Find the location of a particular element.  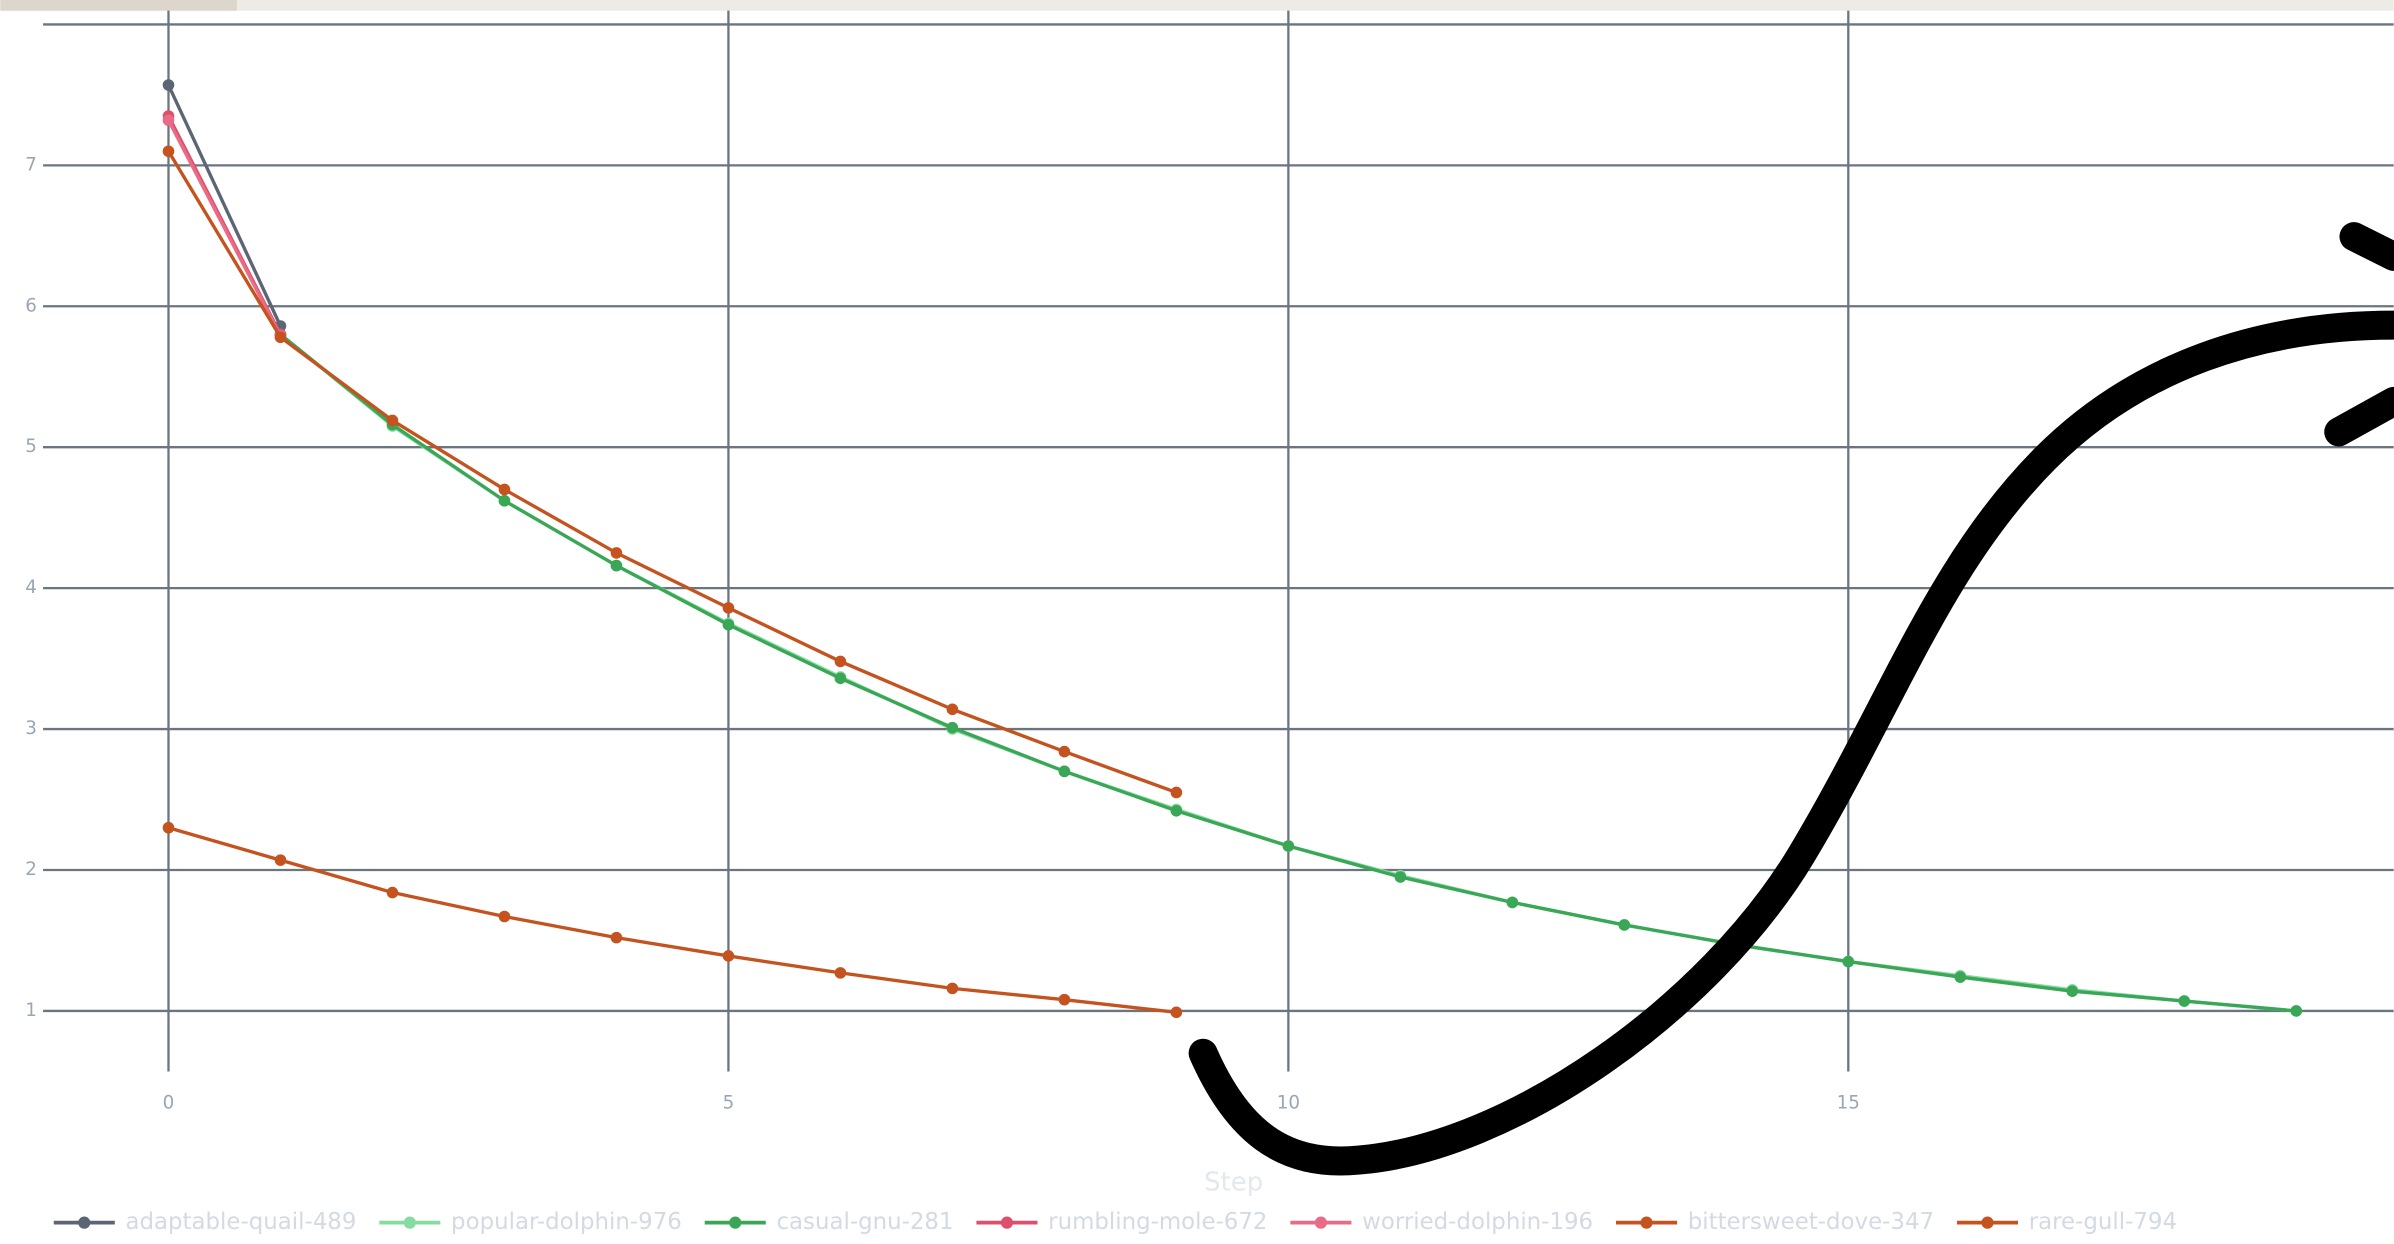

y-tick-label: 7 is located at coordinates (31, 164).